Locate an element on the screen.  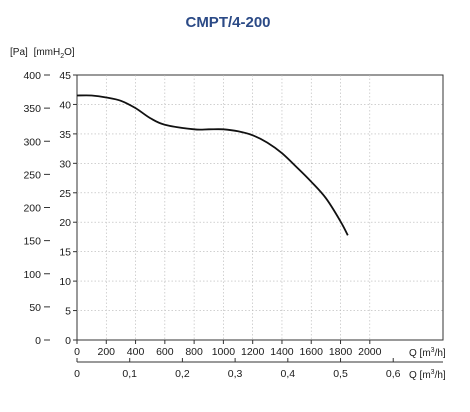
x-m3s-tick-label: 0,1 is located at coordinates (129, 374).